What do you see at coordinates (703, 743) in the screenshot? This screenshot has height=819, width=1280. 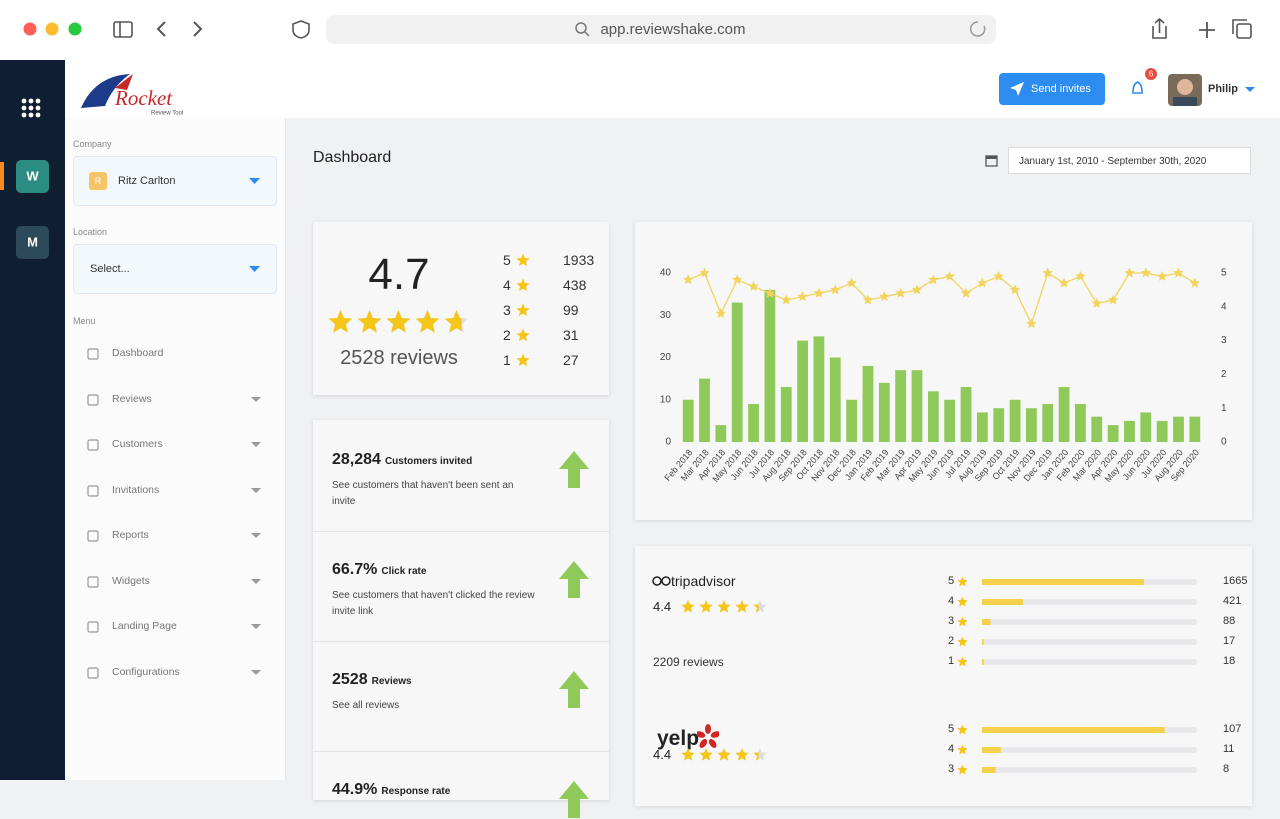 I see `burst-petal` at bounding box center [703, 743].